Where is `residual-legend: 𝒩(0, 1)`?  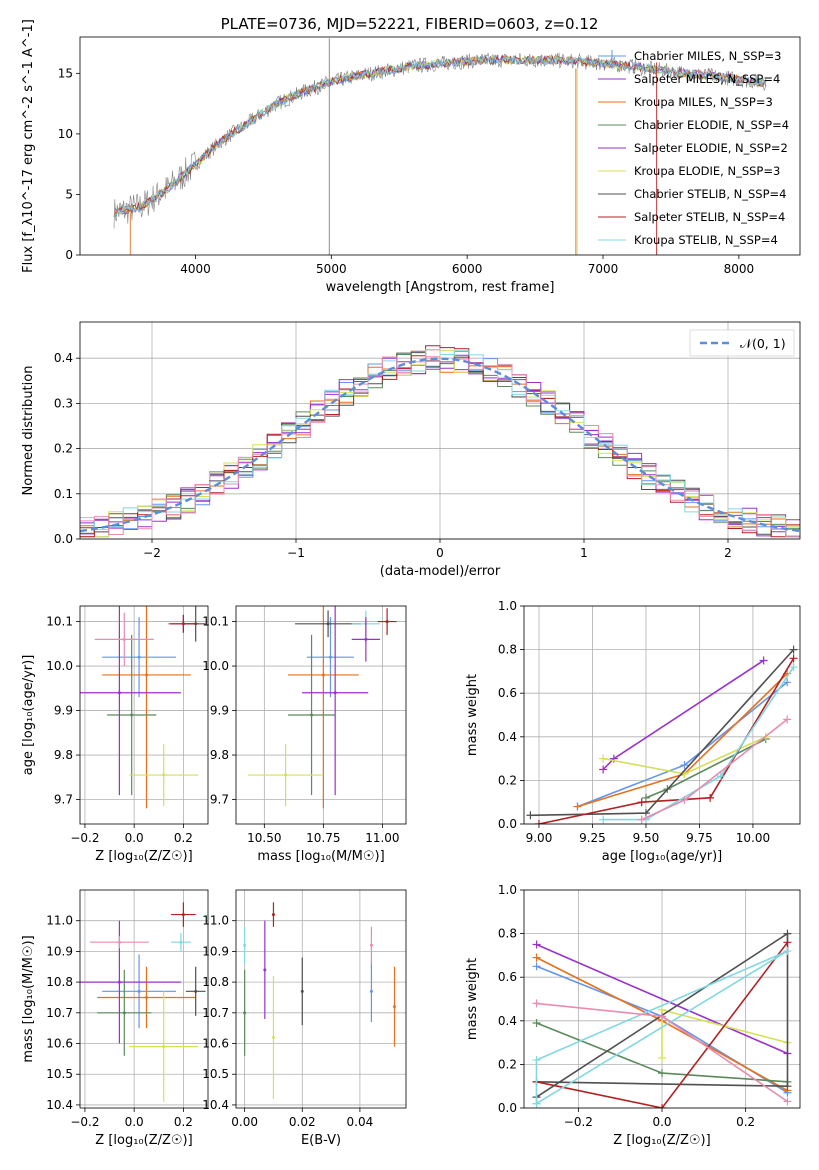
residual-legend: 𝒩(0, 1) is located at coordinates (742, 343).